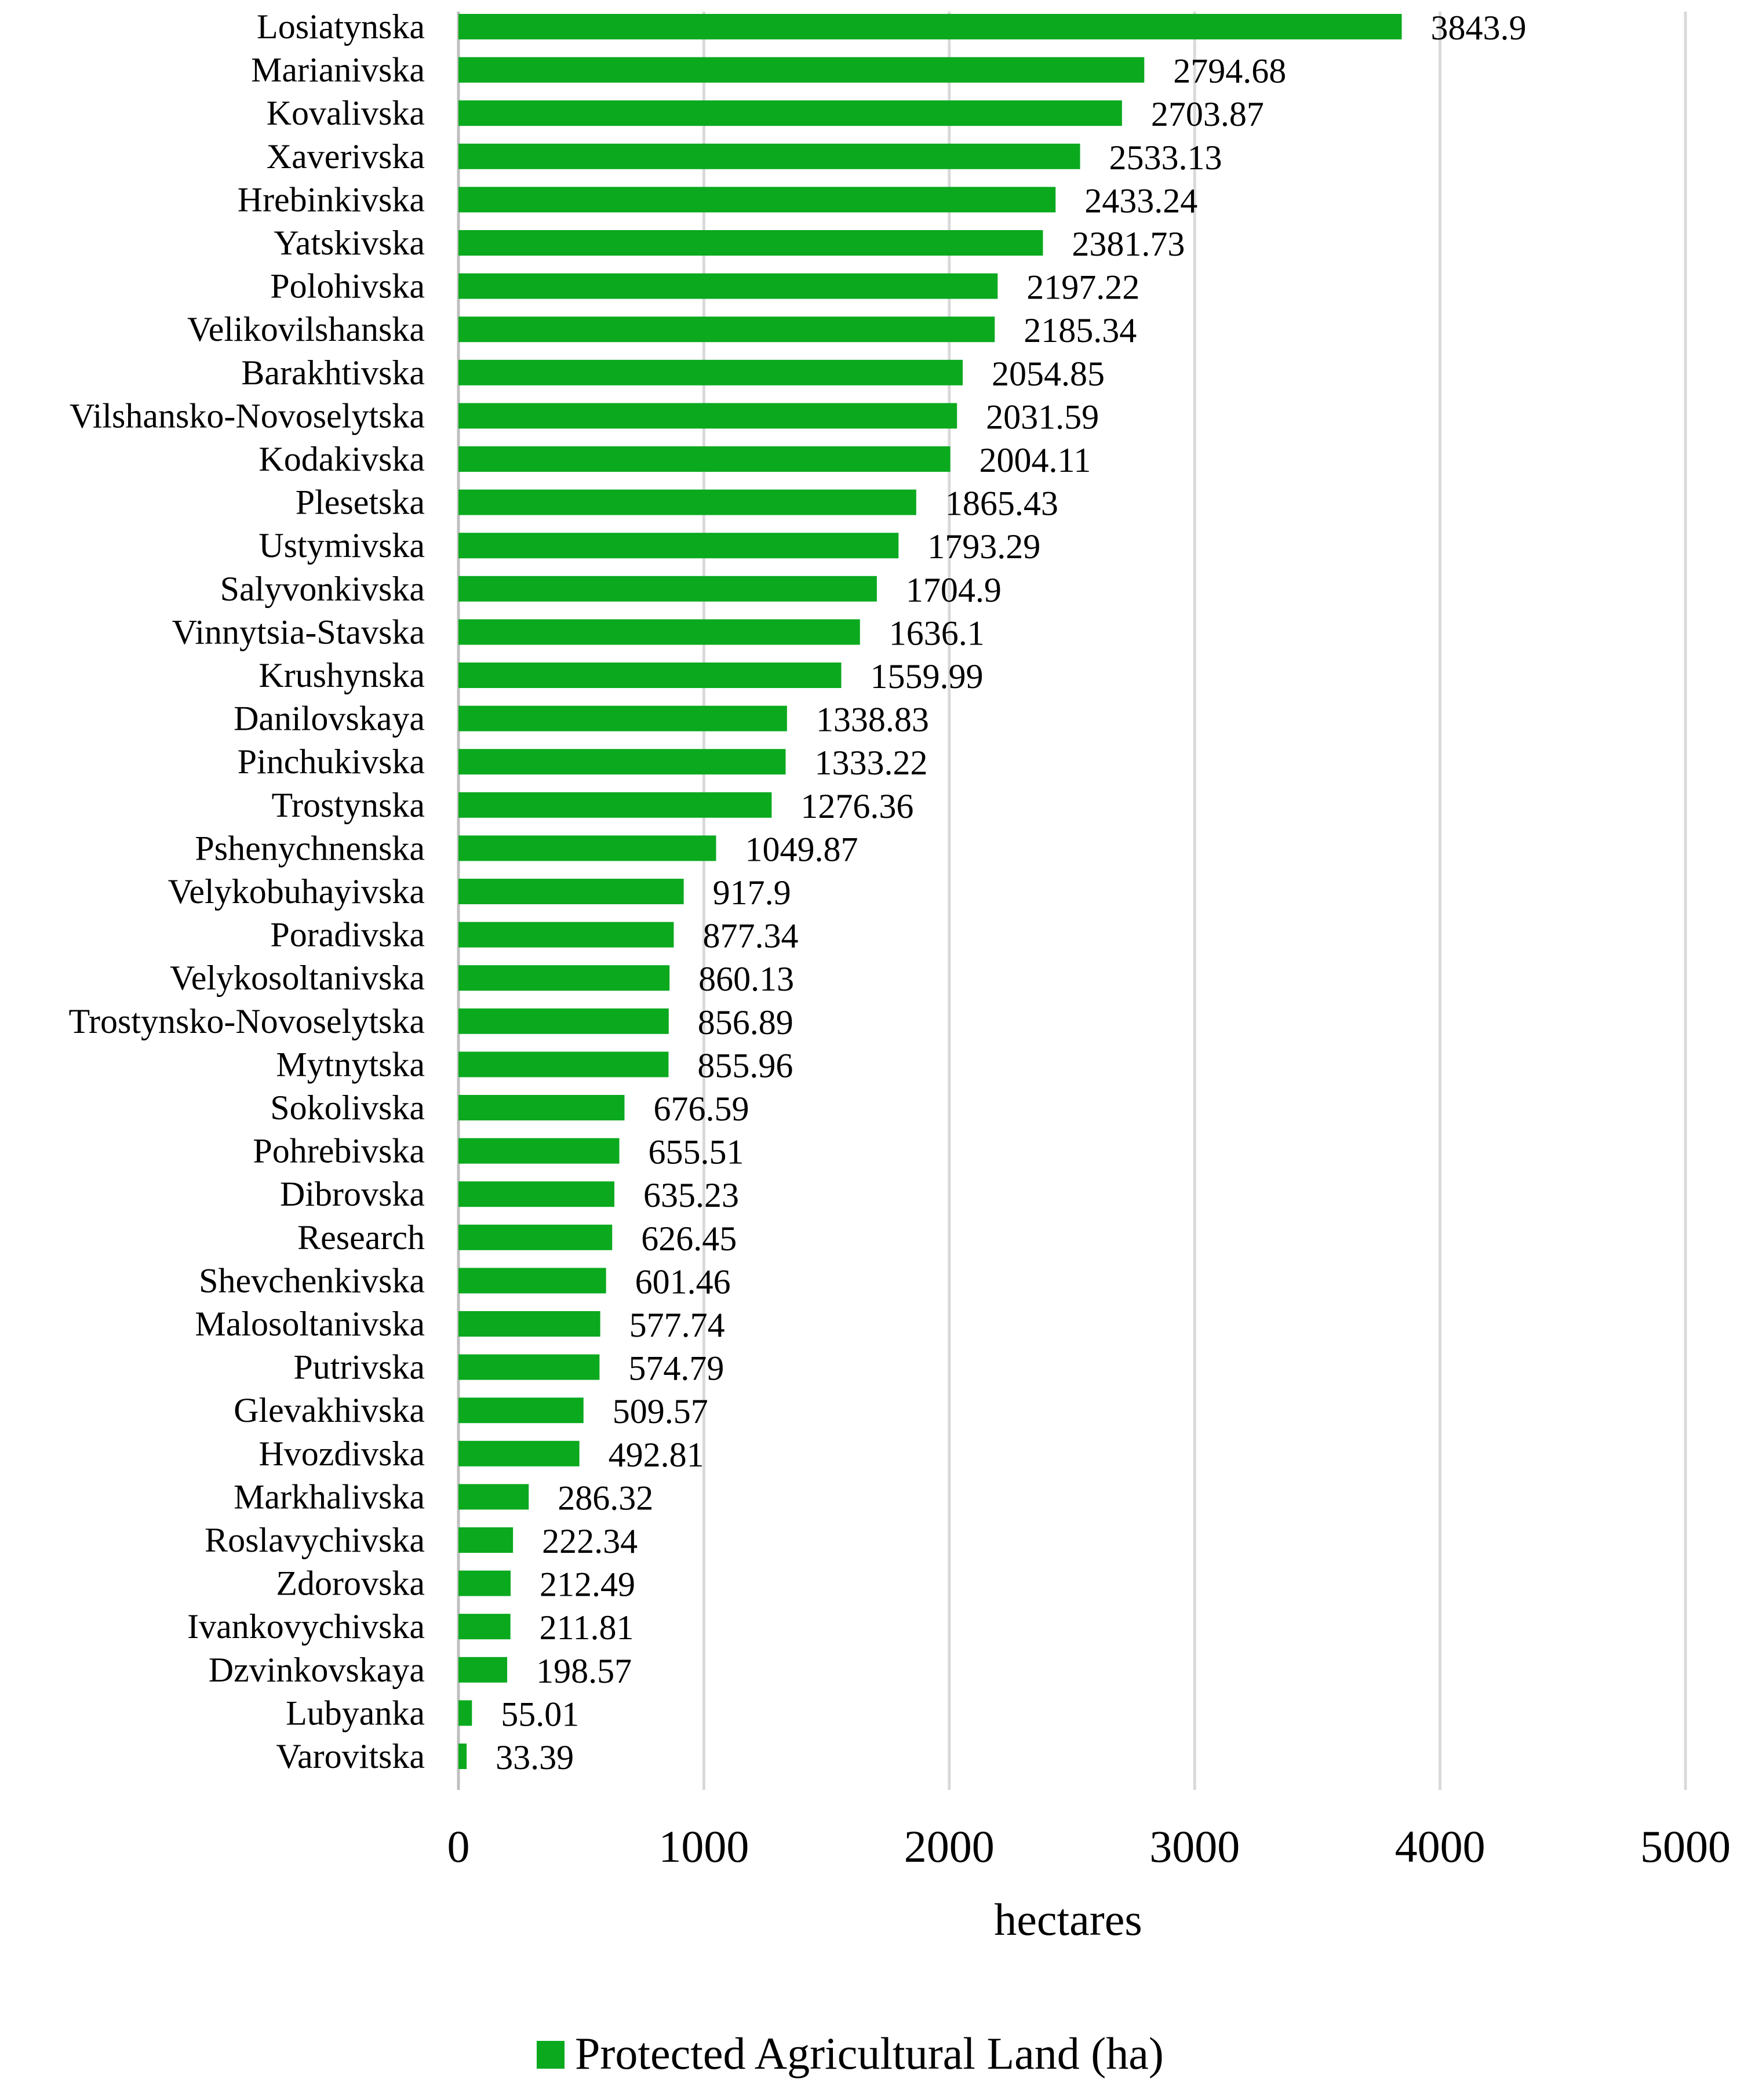  Describe the element at coordinates (529, 1324) in the screenshot. I see `bar-malosoltanivska` at that location.